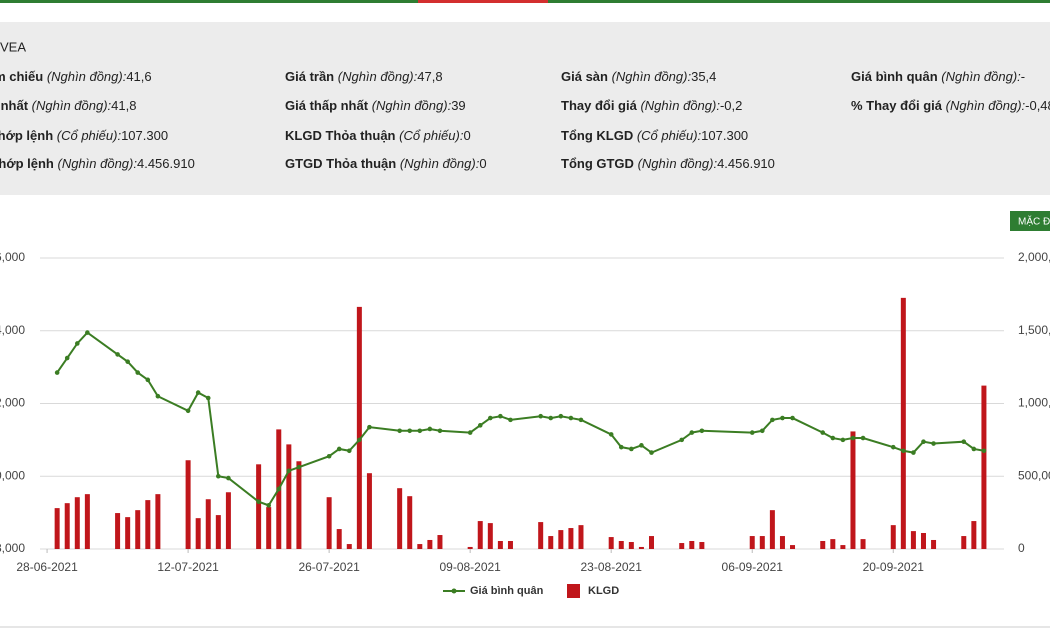  What do you see at coordinates (897, 105) in the screenshot?
I see `stat-label: % Thay đổi giá` at bounding box center [897, 105].